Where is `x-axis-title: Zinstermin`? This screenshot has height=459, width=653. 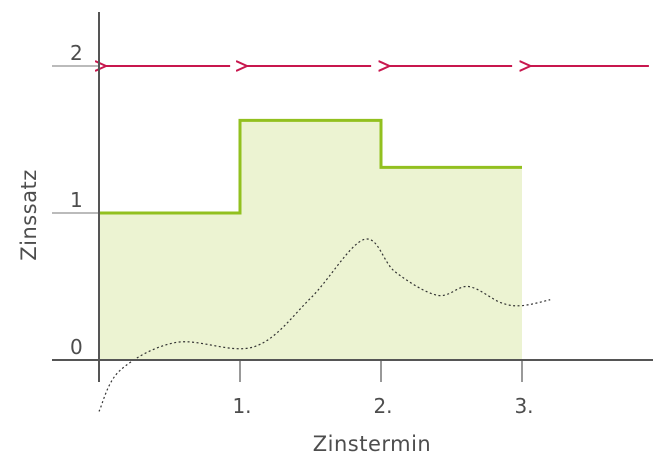 x-axis-title: Zinstermin is located at coordinates (372, 444).